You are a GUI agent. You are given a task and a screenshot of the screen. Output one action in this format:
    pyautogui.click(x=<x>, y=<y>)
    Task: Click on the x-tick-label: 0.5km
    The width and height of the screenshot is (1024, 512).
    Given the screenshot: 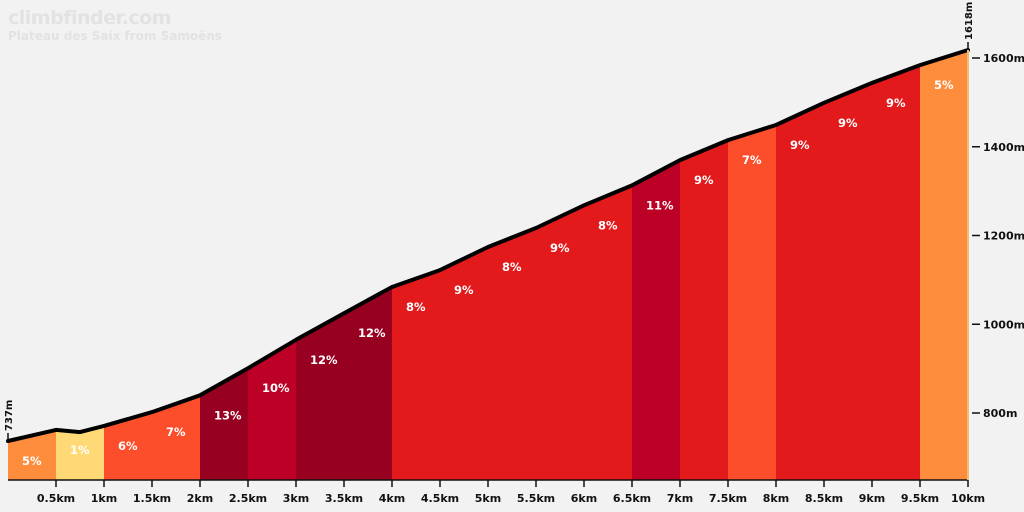 What is the action you would take?
    pyautogui.click(x=56, y=498)
    